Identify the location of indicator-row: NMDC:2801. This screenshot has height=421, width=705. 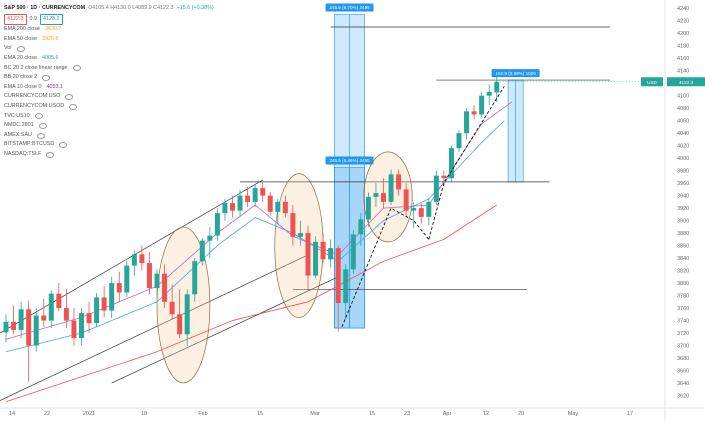
(109, 126).